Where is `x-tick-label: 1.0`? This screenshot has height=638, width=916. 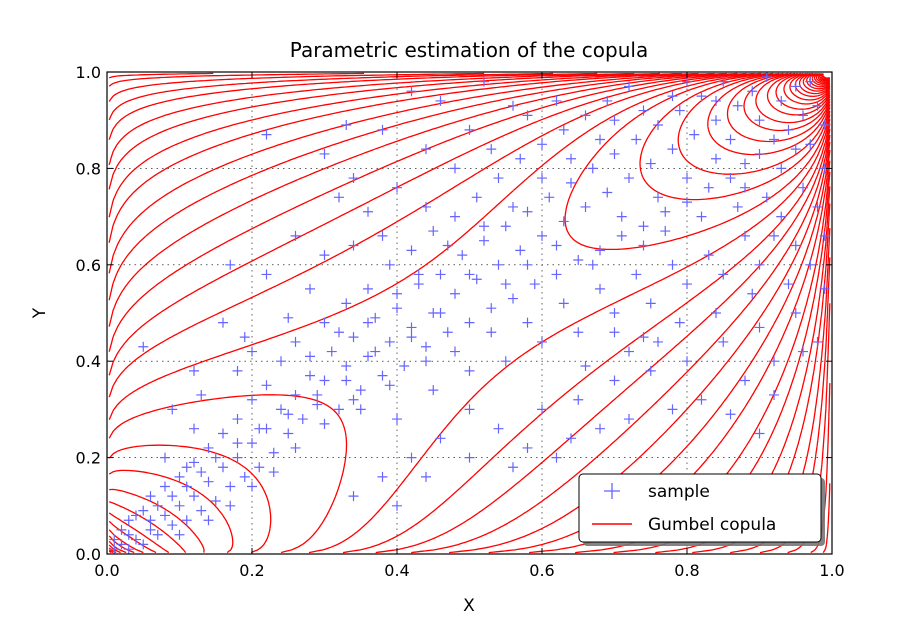
x-tick-label: 1.0 is located at coordinates (831, 570).